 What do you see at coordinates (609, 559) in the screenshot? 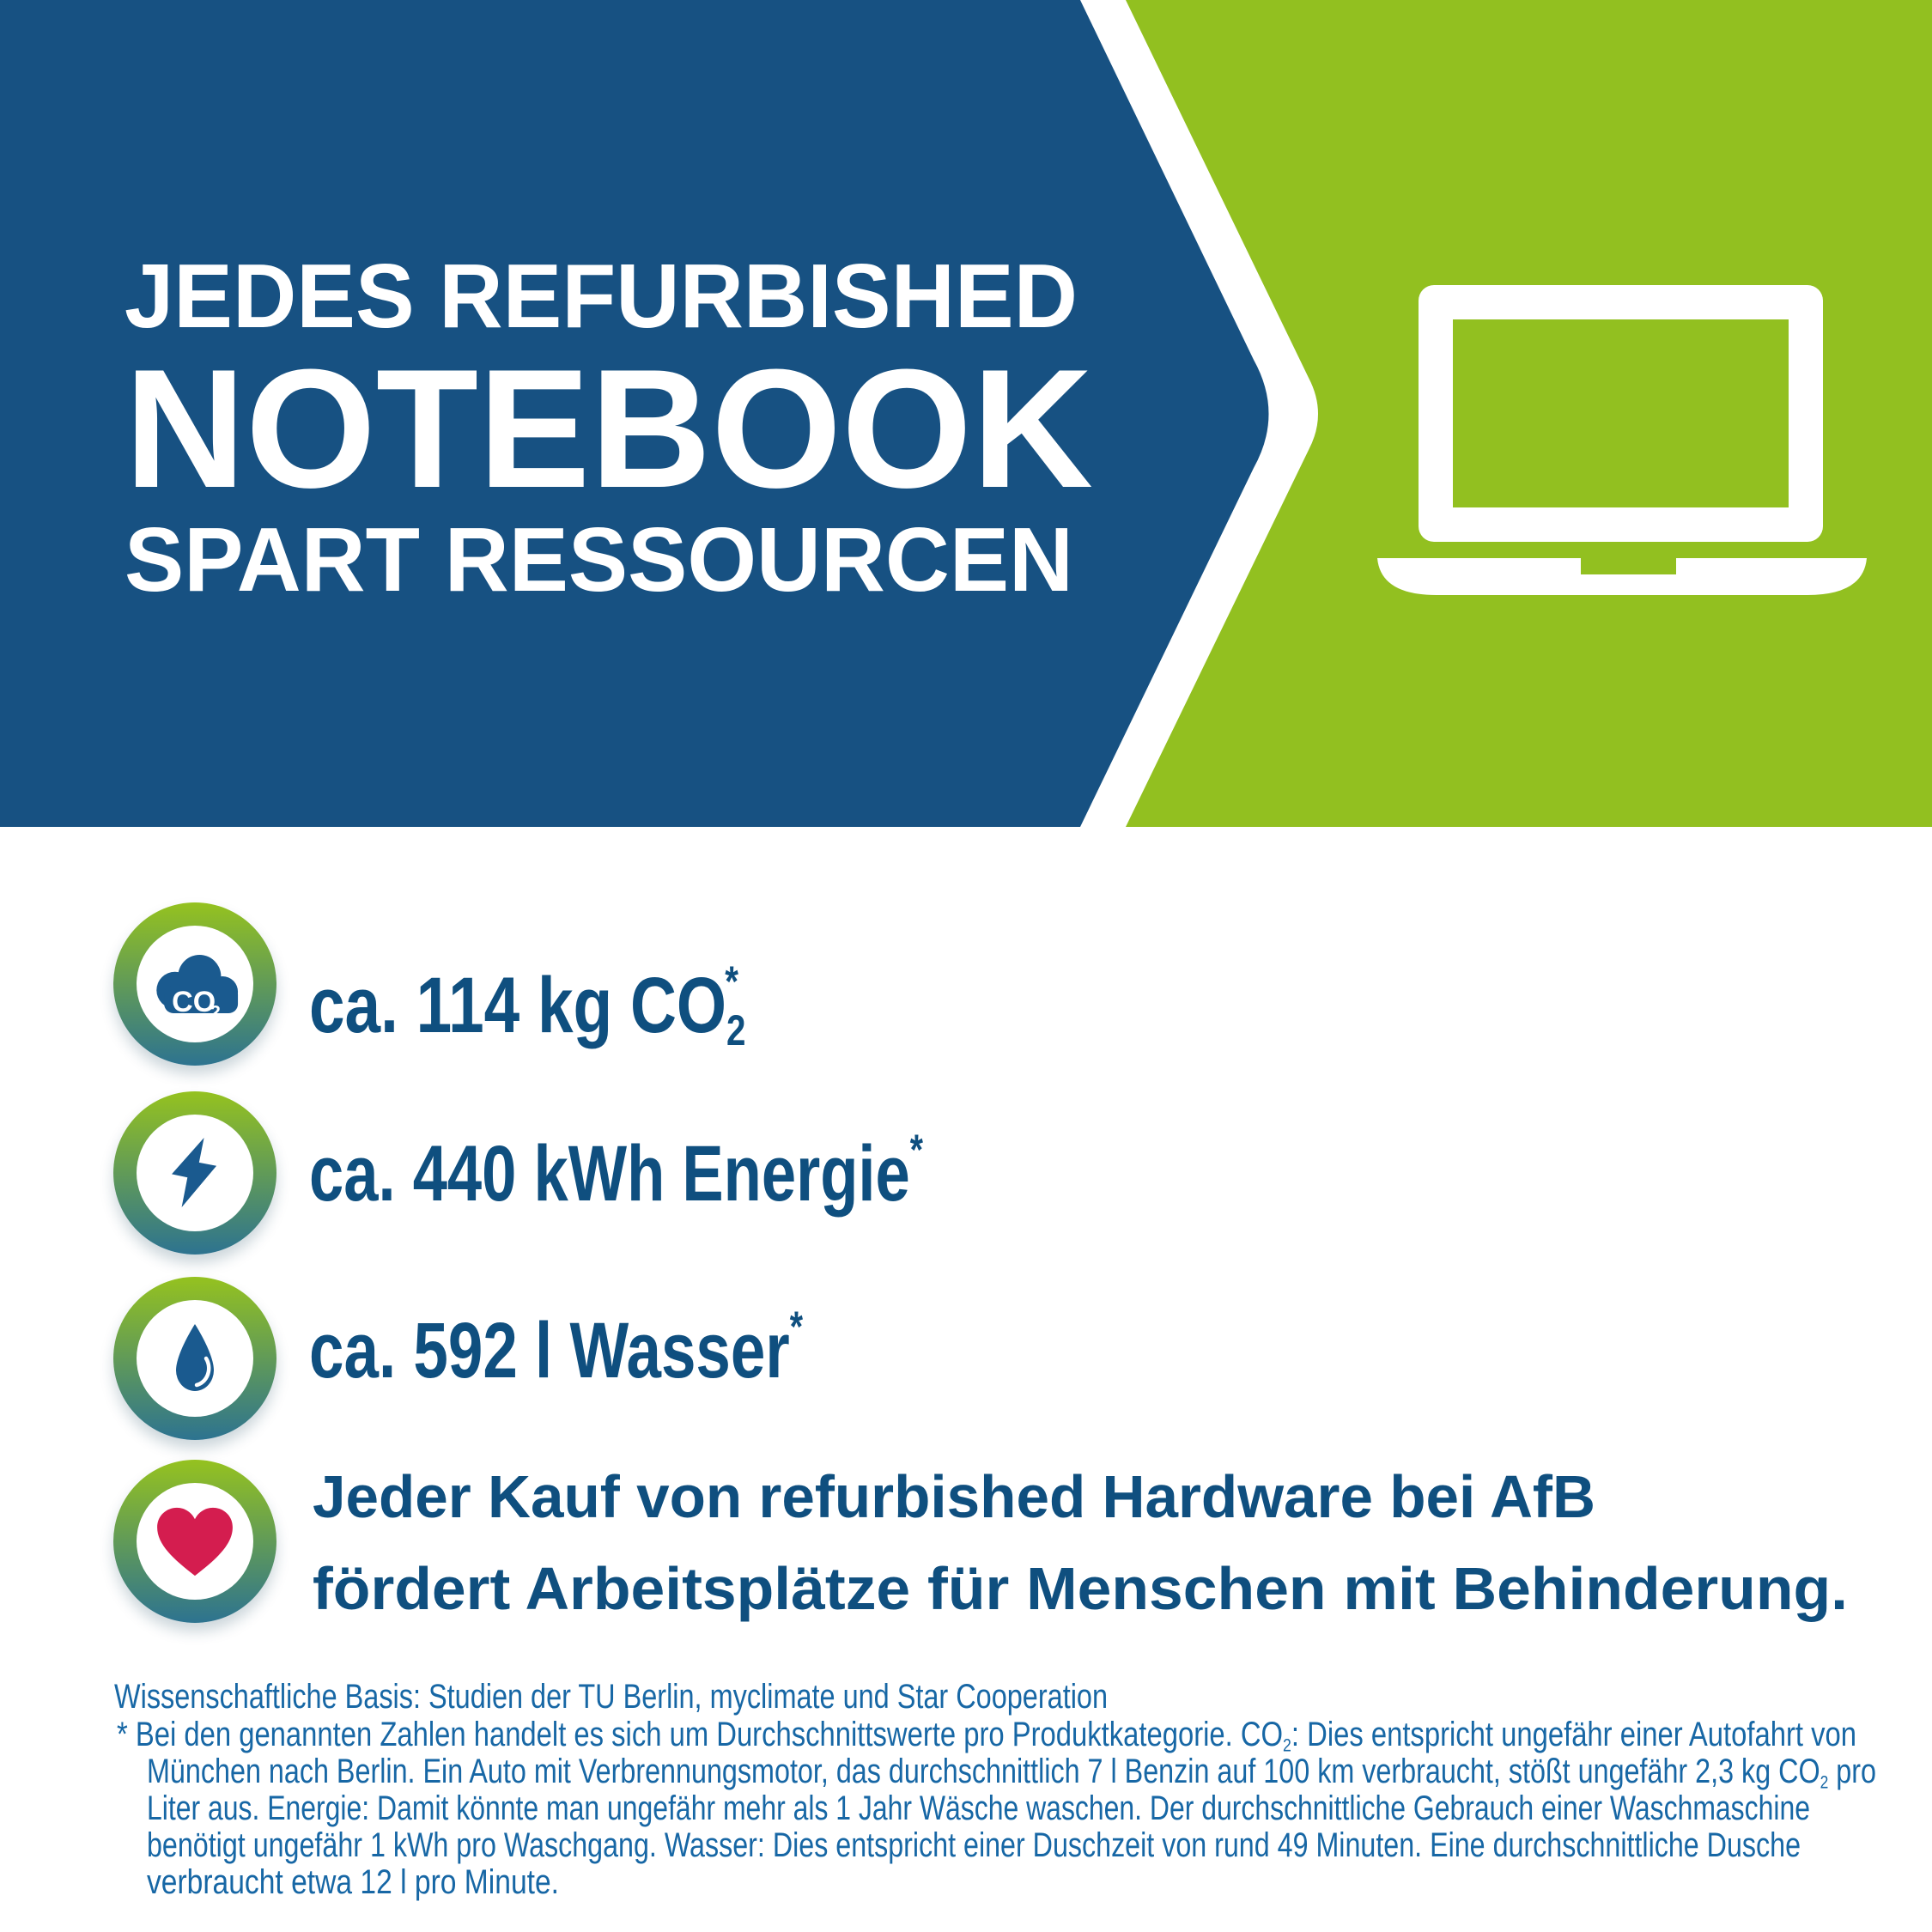
I see `headline-line-3: SPART RESSOURCEN` at bounding box center [609, 559].